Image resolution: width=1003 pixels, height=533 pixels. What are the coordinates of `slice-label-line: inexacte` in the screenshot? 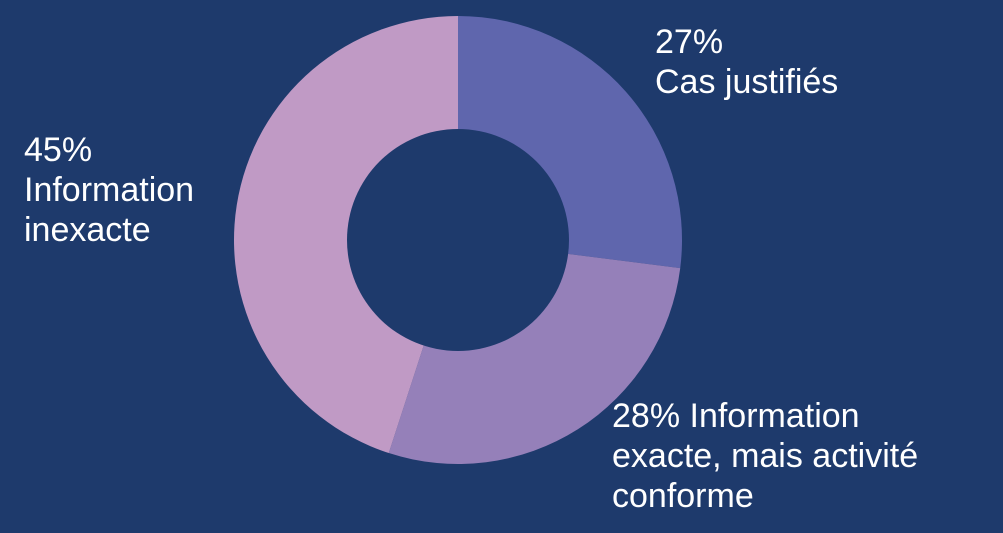 It's located at (87, 230).